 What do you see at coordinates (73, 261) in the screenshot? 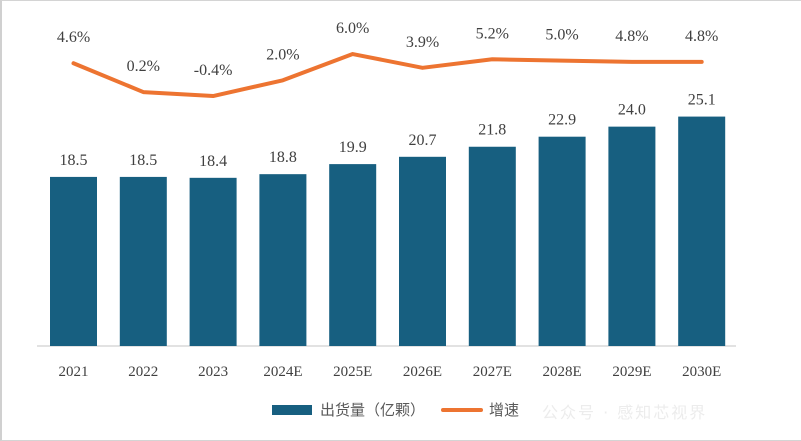
I see `bar-2021` at bounding box center [73, 261].